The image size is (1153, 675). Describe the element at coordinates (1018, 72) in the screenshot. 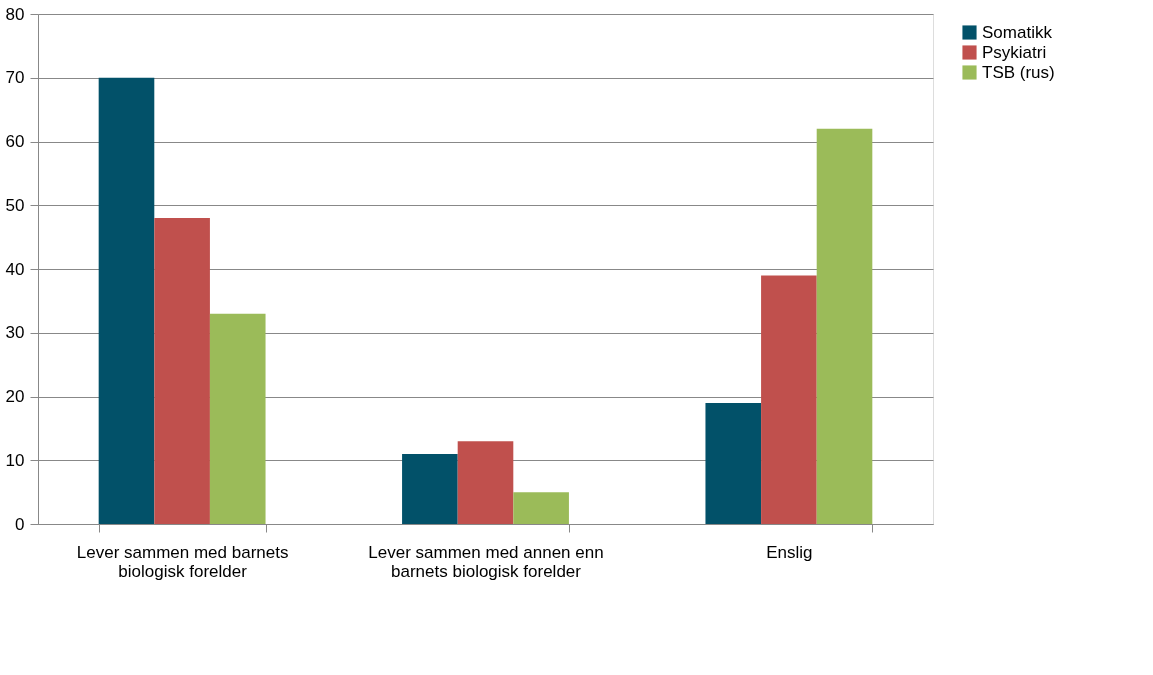

I see `legend-label: TSB (rus)` at that location.